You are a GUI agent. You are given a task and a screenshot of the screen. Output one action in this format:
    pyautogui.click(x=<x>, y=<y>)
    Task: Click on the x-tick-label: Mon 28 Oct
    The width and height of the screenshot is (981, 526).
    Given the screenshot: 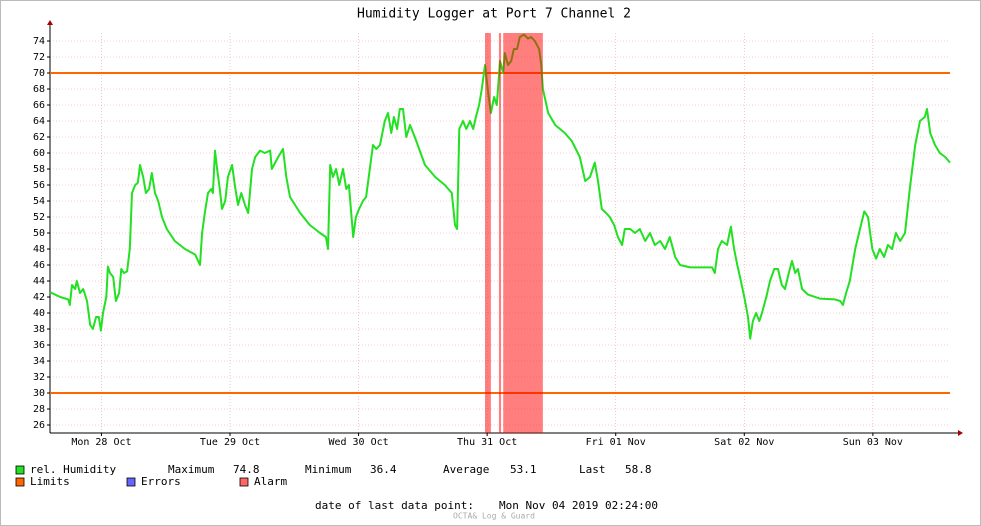 What is the action you would take?
    pyautogui.click(x=101, y=442)
    